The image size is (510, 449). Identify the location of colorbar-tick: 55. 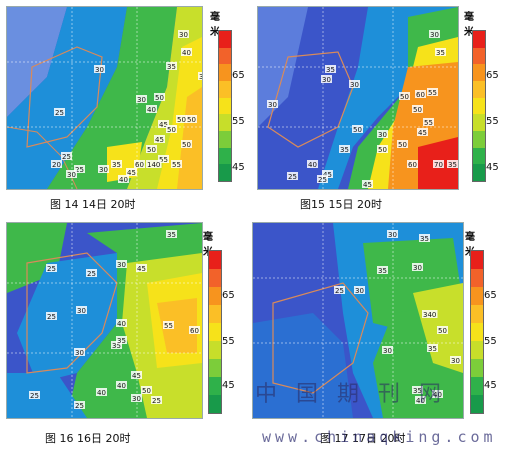
(228, 341).